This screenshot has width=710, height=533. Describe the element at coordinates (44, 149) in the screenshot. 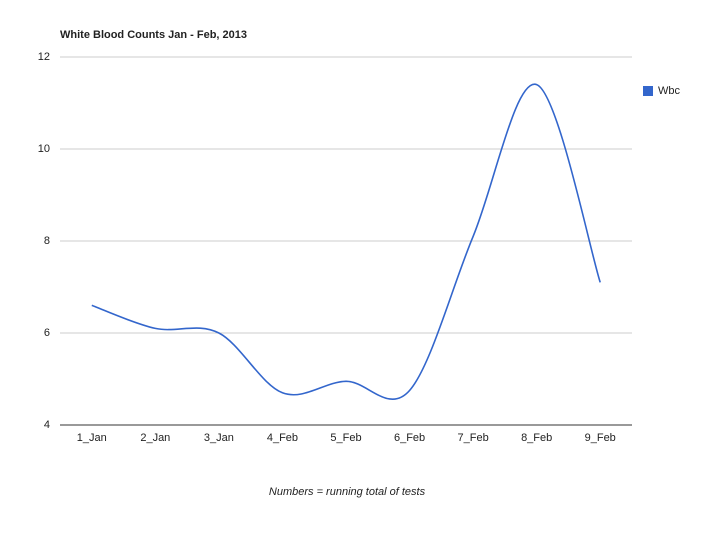

I see `y-tick-label: 10` at that location.